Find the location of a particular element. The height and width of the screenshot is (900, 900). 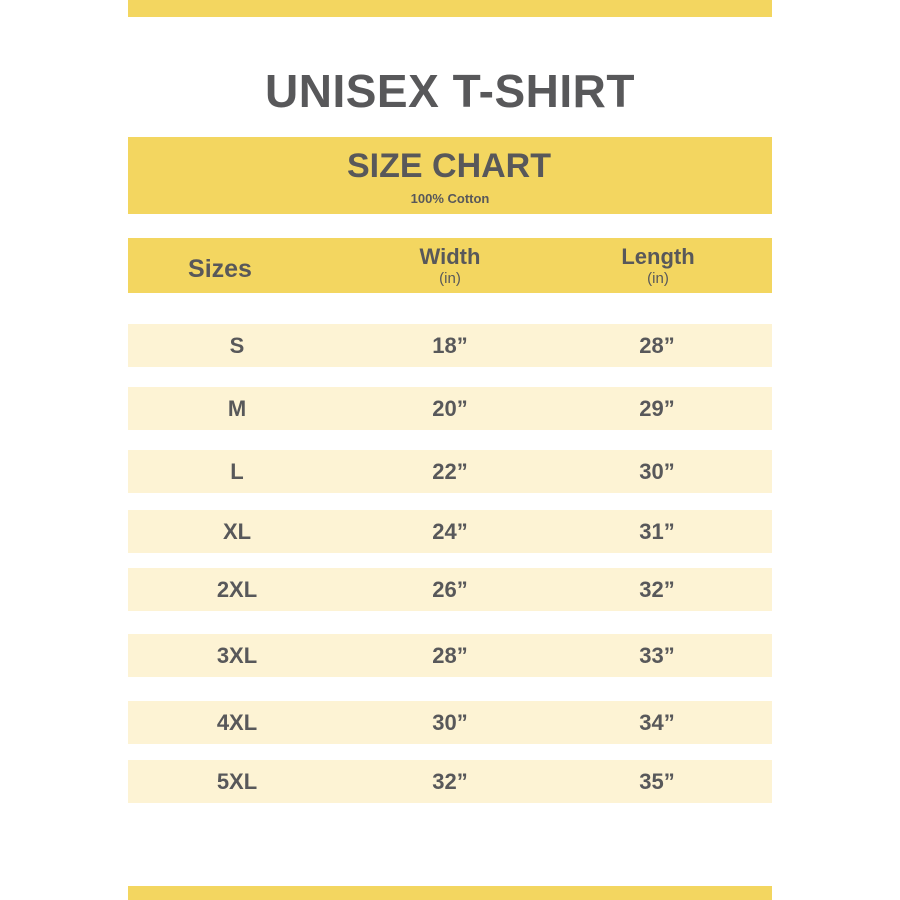

length-cell: 31” is located at coordinates (657, 531).